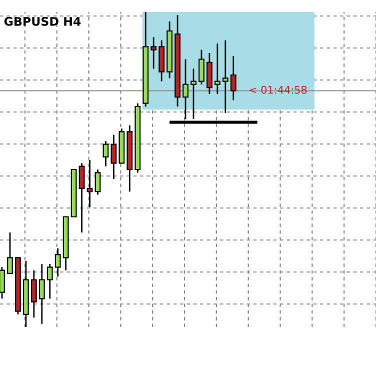  What do you see at coordinates (278, 90) in the screenshot?
I see `ref-line-label: < 01:44:58` at bounding box center [278, 90].